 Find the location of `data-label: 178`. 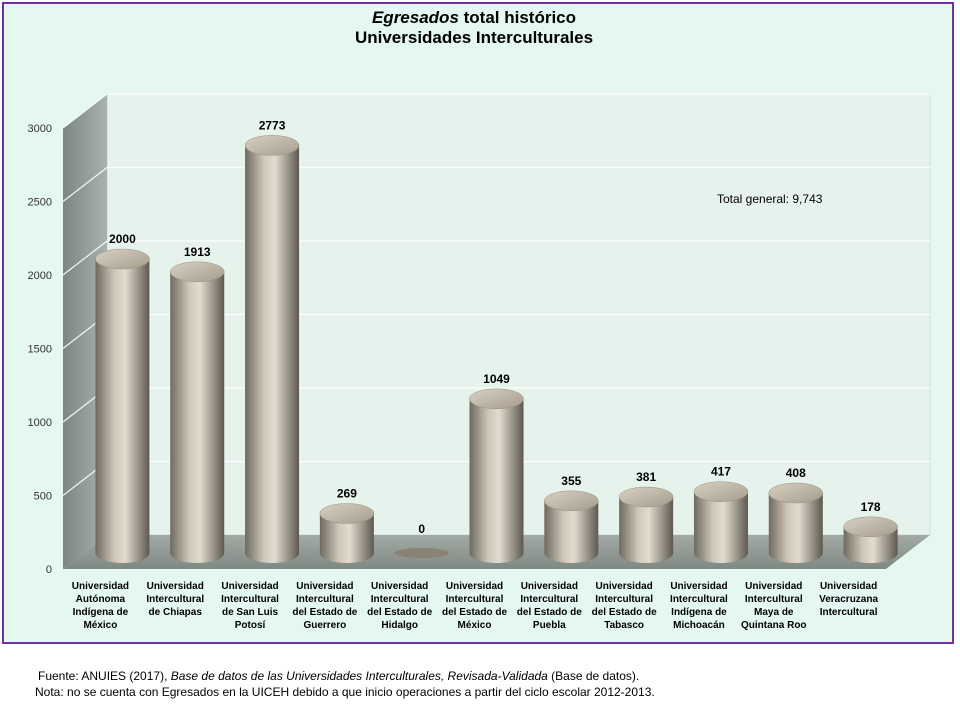

data-label: 178 is located at coordinates (871, 507).